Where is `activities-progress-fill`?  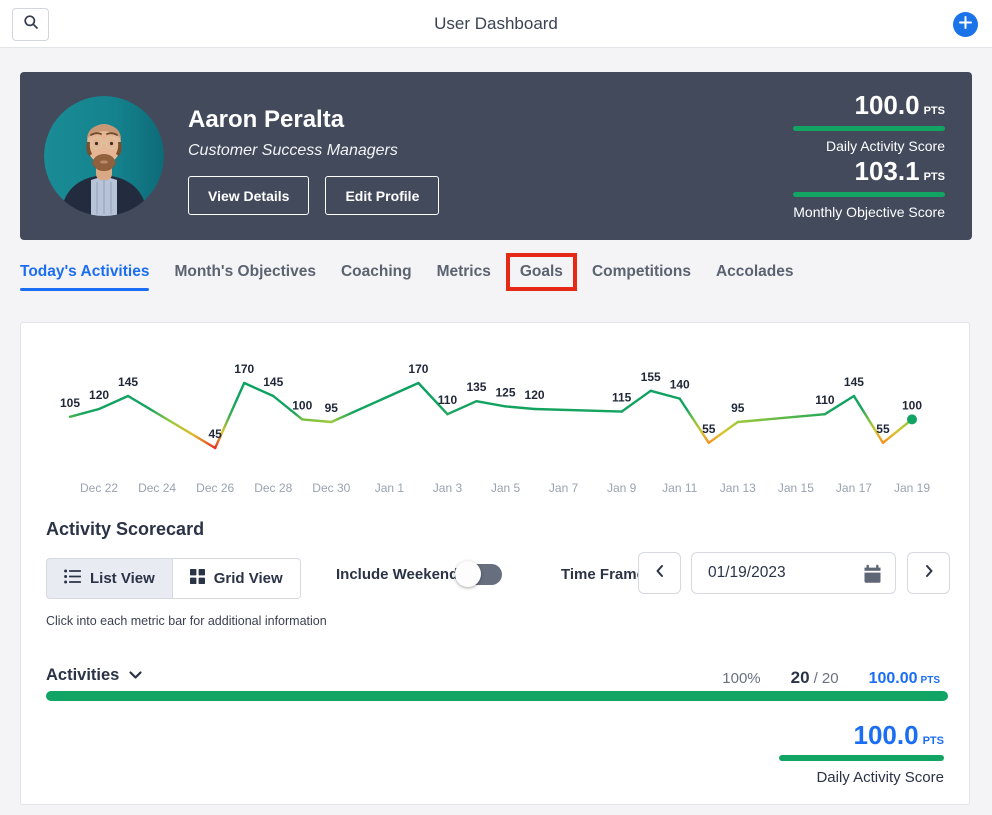 activities-progress-fill is located at coordinates (497, 696).